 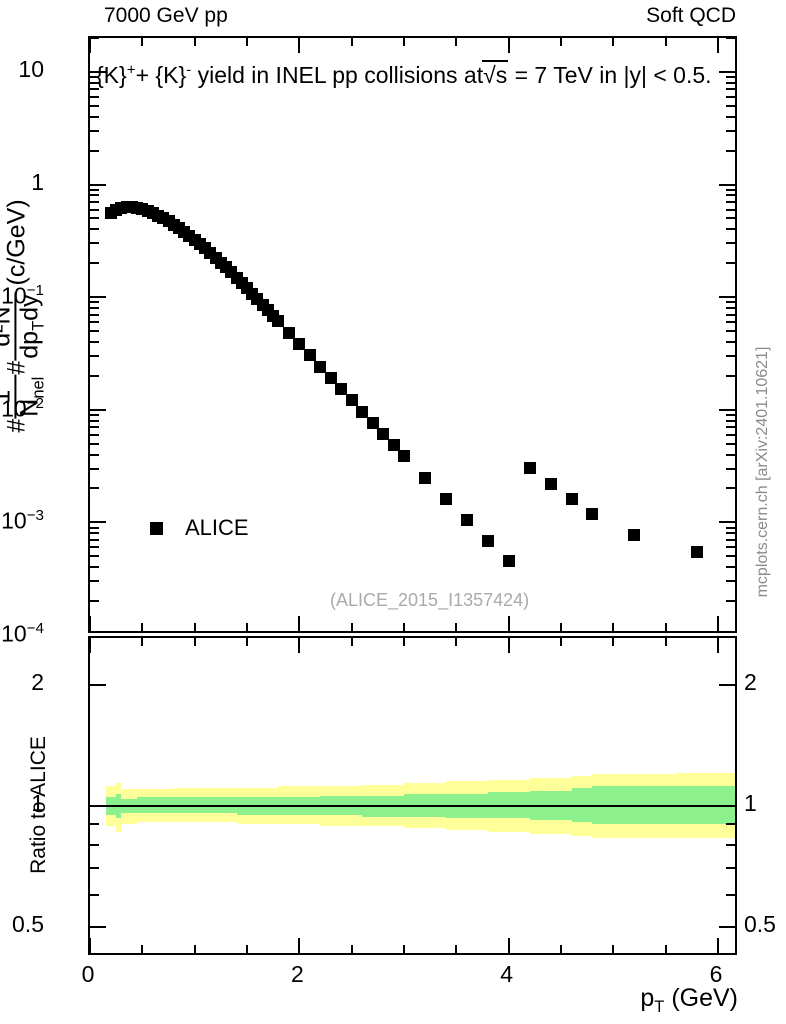 What do you see at coordinates (659, 1007) in the screenshot?
I see `x-axis-title-sub: T` at bounding box center [659, 1007].